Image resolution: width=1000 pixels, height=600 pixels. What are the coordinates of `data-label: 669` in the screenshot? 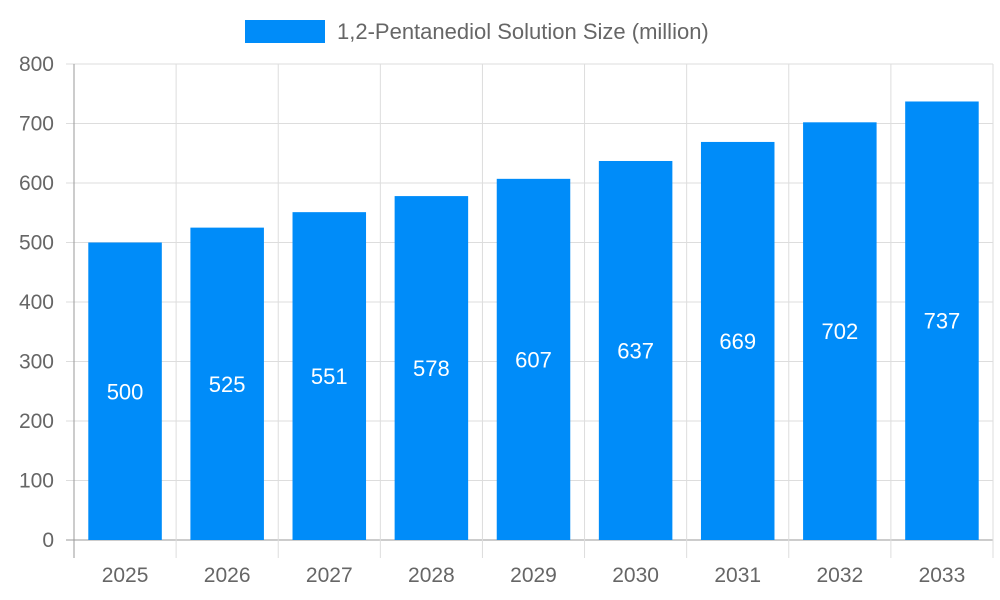 It's located at (737, 341).